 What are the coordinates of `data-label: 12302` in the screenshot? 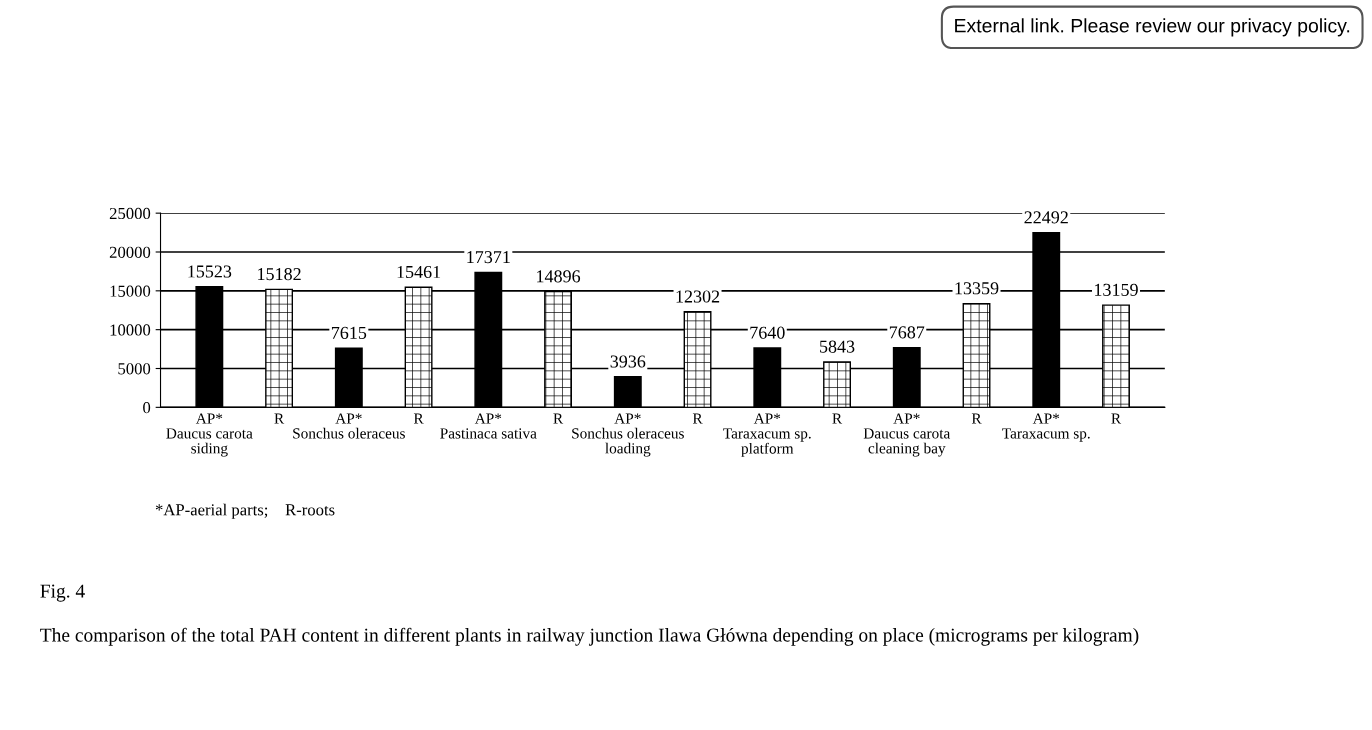 It's located at (698, 296).